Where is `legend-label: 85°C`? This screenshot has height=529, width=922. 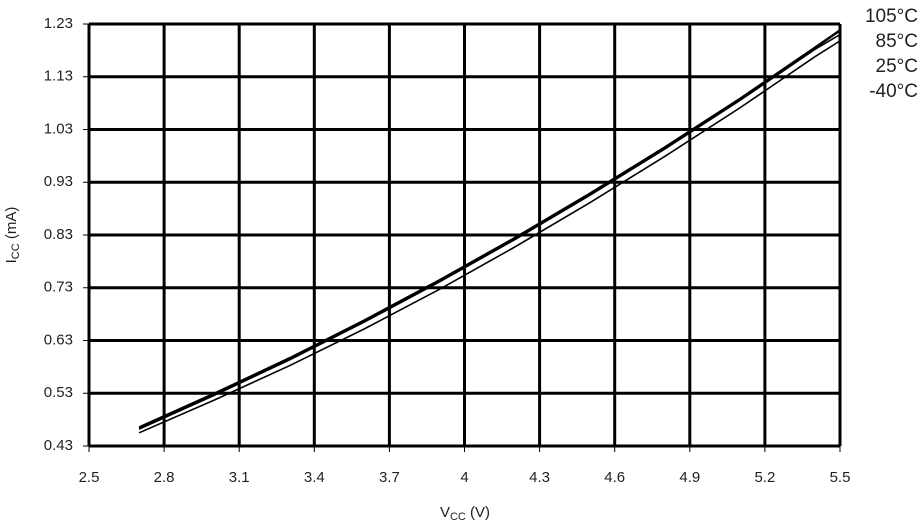
legend-label: 85°C is located at coordinates (897, 41).